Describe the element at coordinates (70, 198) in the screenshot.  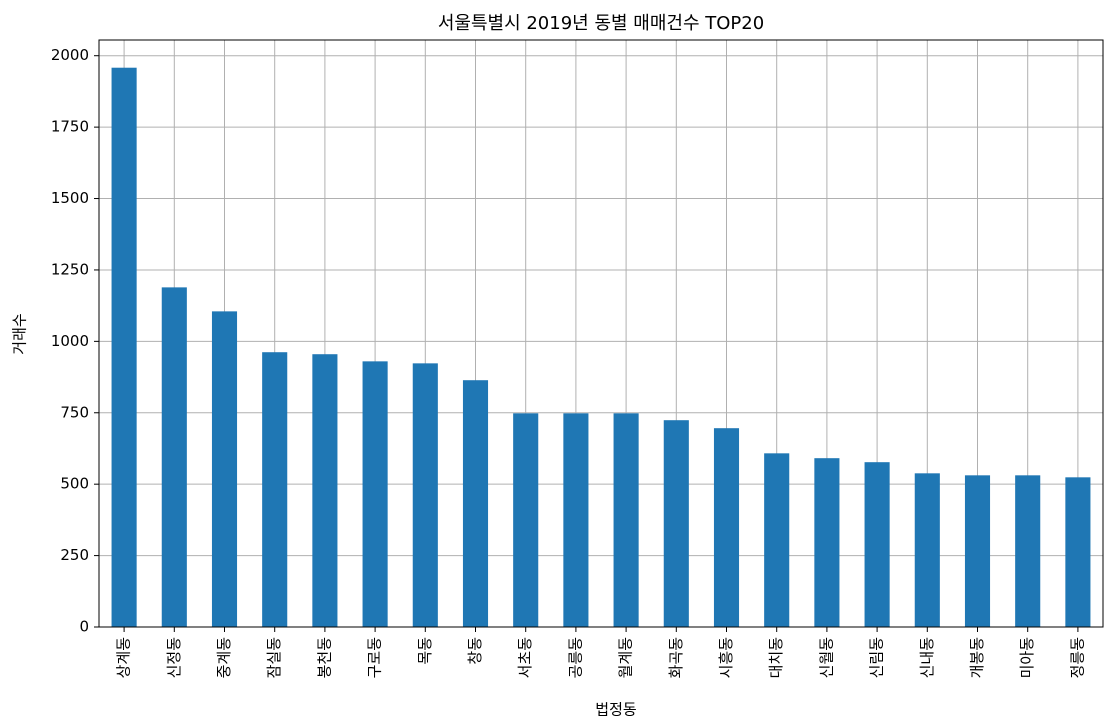
I see `y-tick-label: 1500` at that location.